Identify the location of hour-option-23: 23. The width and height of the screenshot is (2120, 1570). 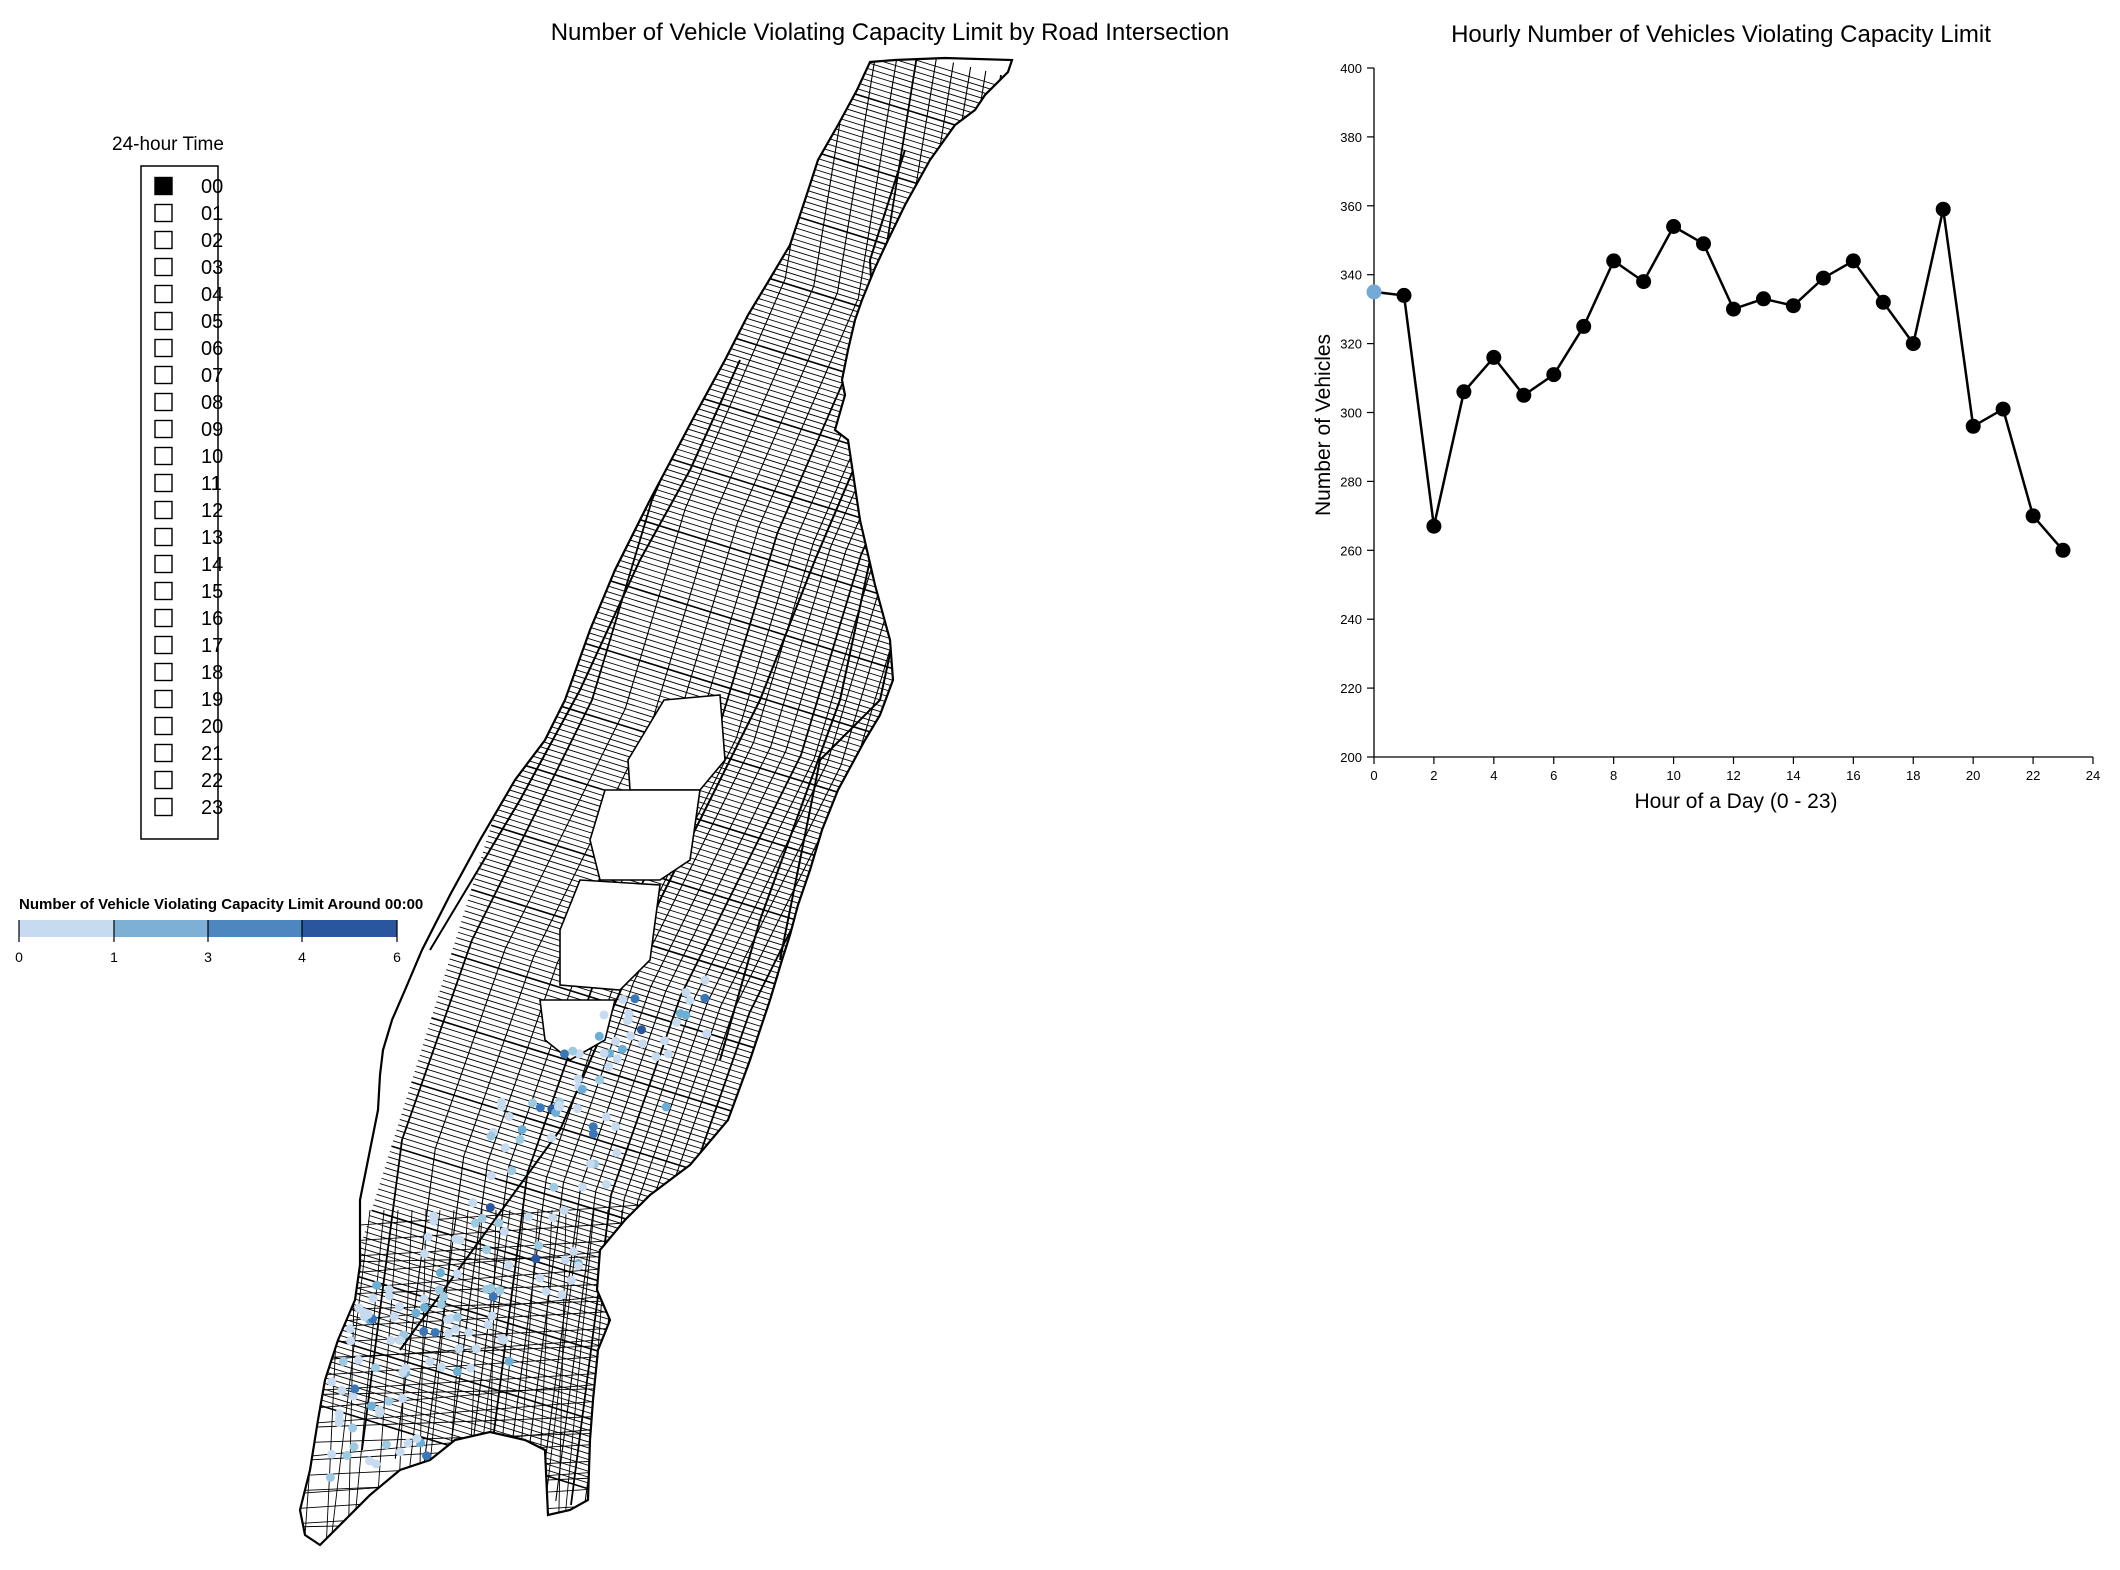
(188, 808).